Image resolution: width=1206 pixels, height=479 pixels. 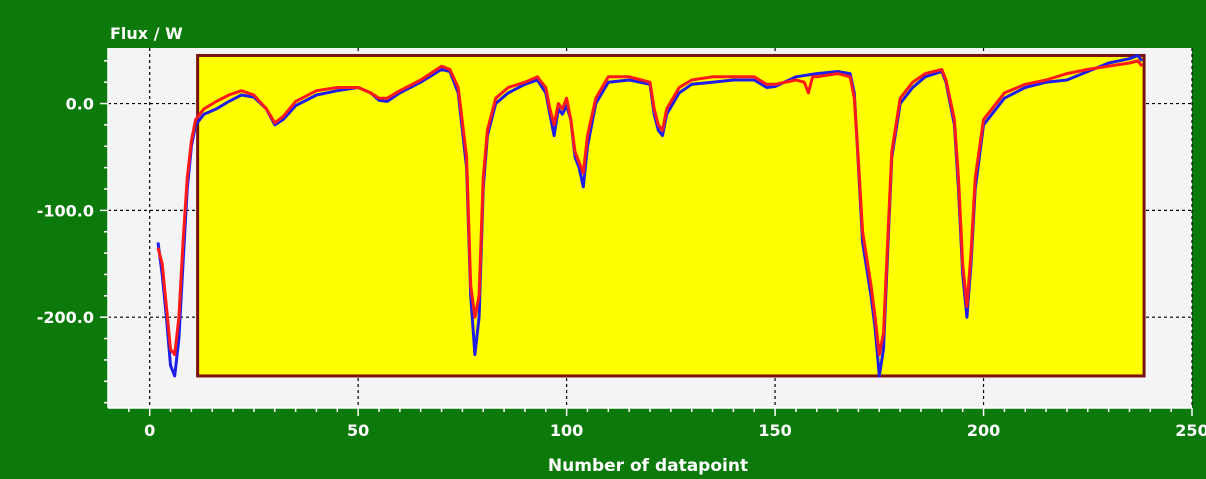 What do you see at coordinates (648, 466) in the screenshot?
I see `x-axis-label: Number of datapoint` at bounding box center [648, 466].